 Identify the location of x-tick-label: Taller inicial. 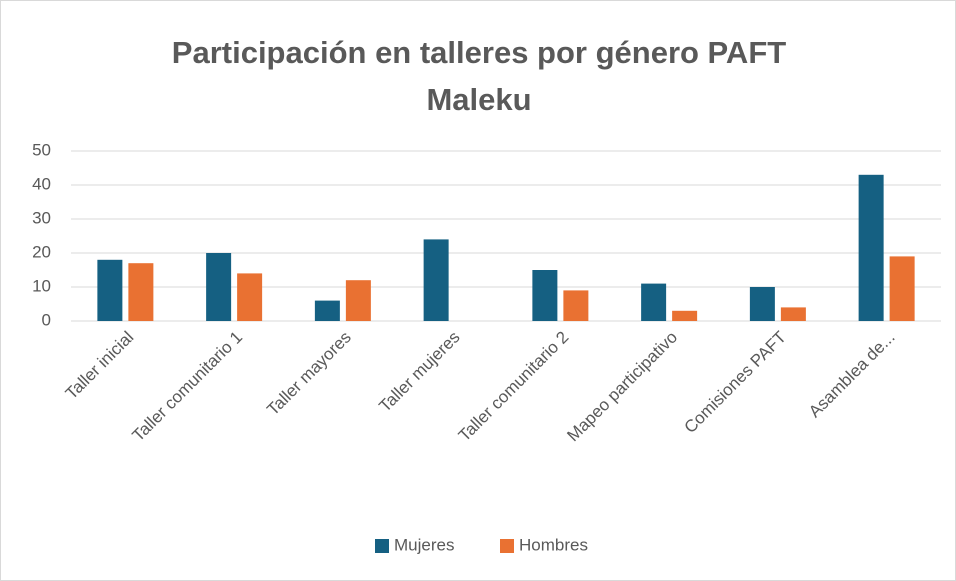
(100, 366).